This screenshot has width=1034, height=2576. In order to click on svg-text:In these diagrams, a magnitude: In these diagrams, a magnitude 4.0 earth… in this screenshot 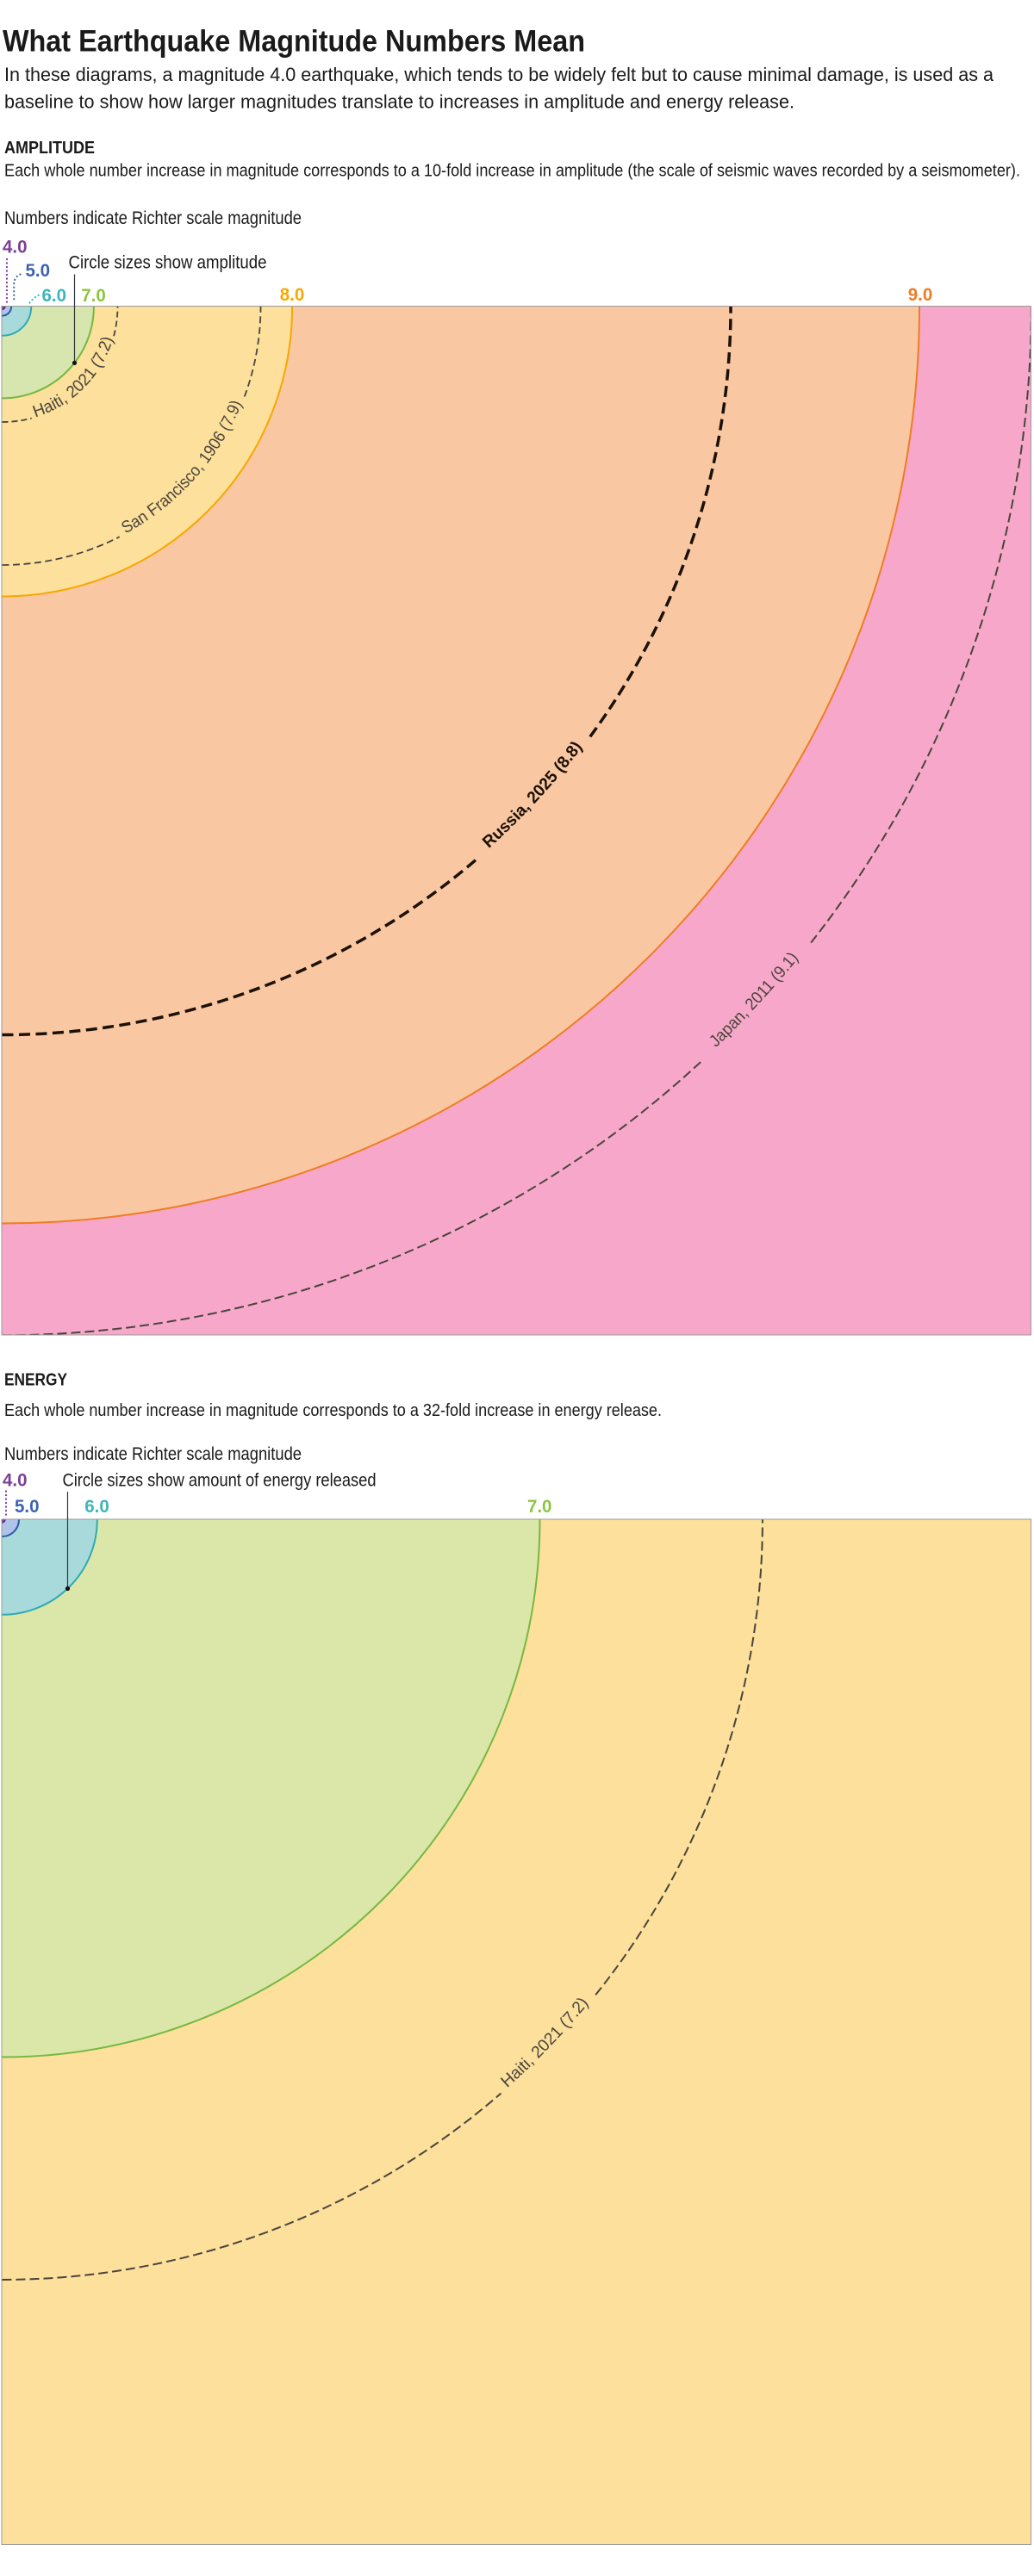, I will do `click(499, 74)`.